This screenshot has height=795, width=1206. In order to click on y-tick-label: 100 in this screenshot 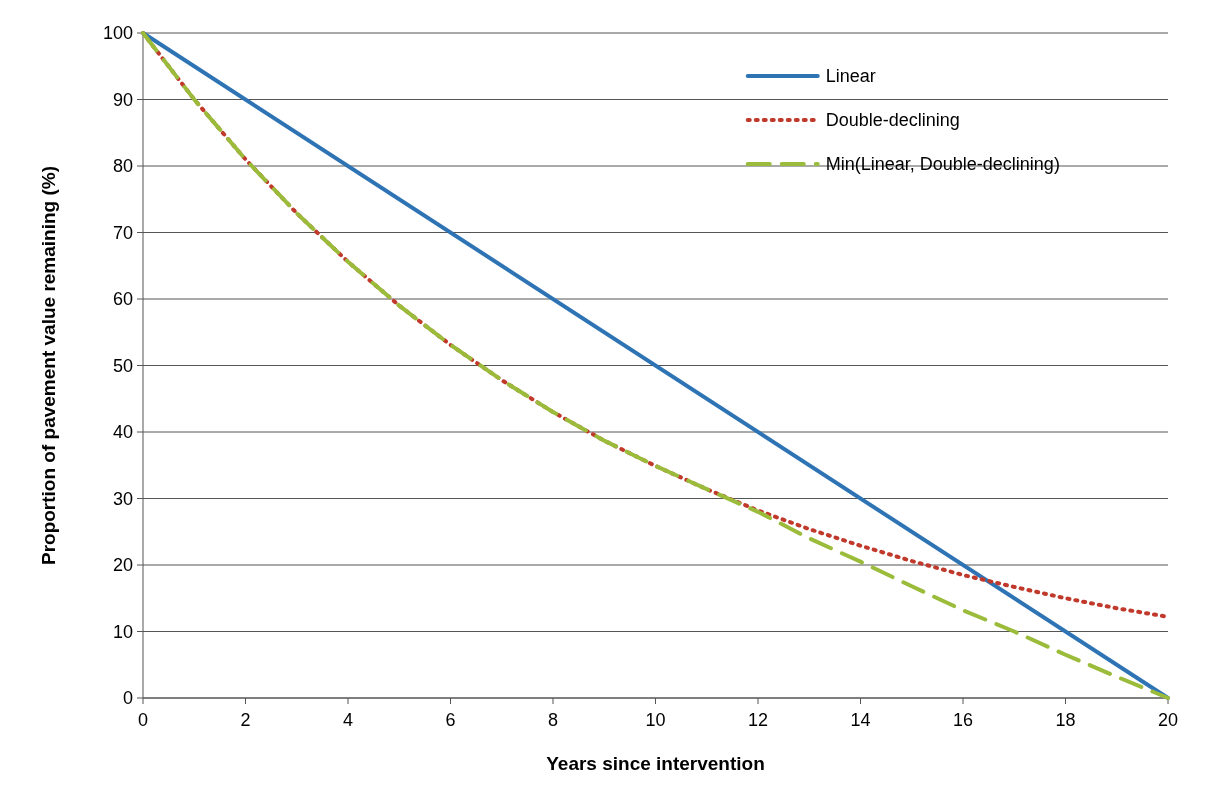, I will do `click(117, 33)`.